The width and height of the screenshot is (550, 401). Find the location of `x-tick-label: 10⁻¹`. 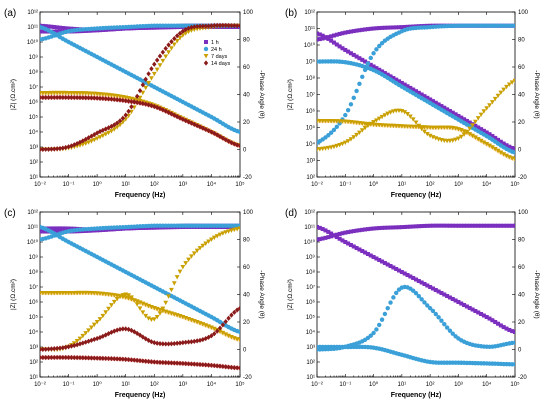

x-tick-label: 10⁻¹ is located at coordinates (345, 185).